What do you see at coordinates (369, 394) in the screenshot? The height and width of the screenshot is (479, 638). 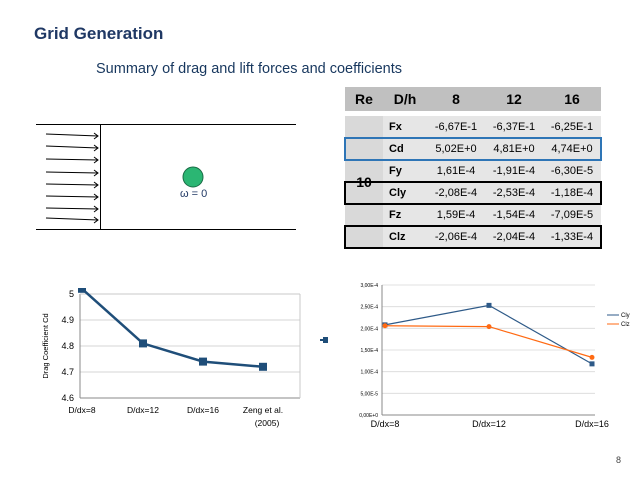 I see `y-tick-label: 5,00E-5` at bounding box center [369, 394].